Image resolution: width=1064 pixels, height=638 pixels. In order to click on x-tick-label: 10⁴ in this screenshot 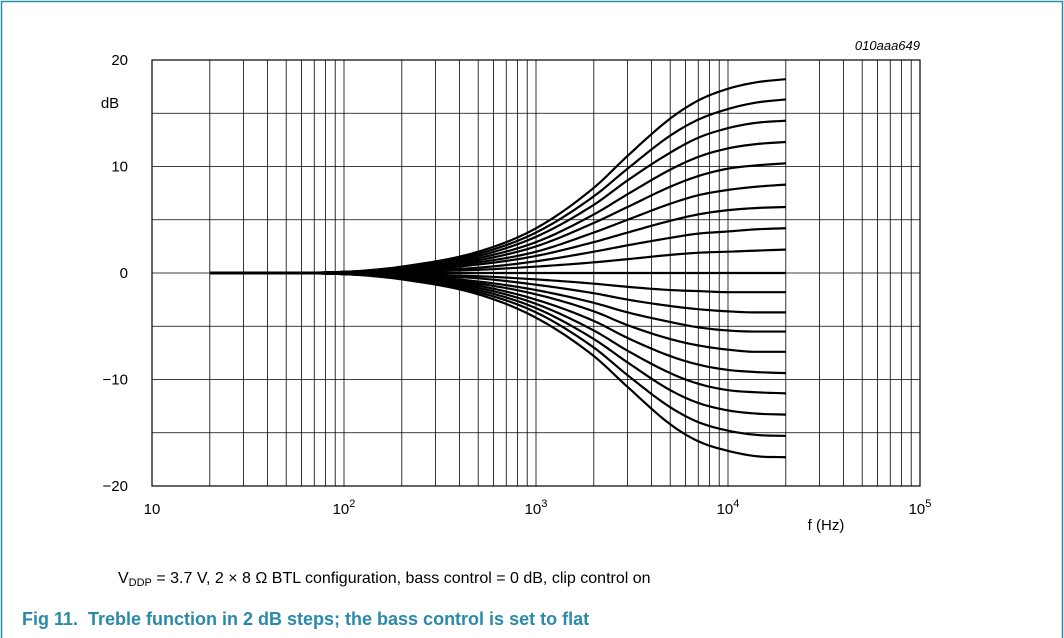, I will do `click(728, 508)`.